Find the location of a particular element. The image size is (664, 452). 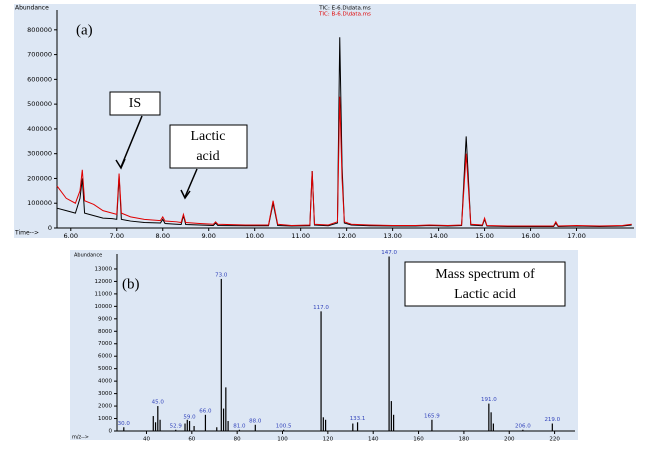

x-tick-label: 120 is located at coordinates (328, 440).